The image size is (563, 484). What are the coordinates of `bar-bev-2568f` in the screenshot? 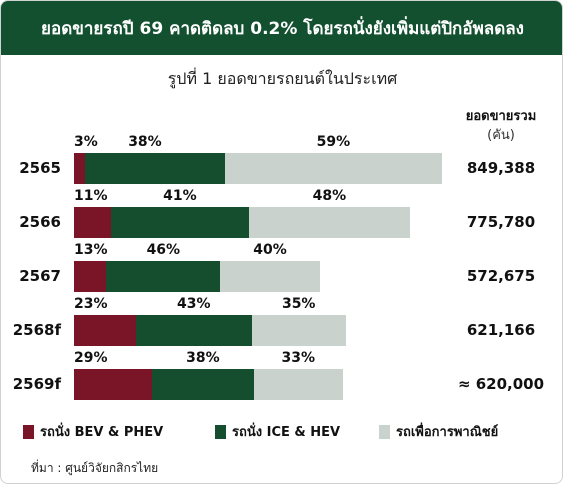 It's located at (105, 330).